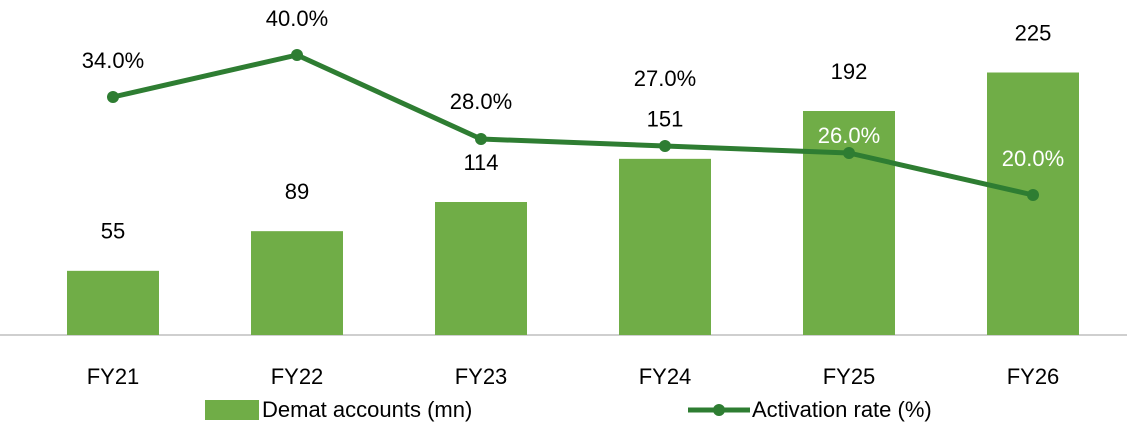 The height and width of the screenshot is (426, 1127). I want to click on line-label: 26.0%, so click(849, 135).